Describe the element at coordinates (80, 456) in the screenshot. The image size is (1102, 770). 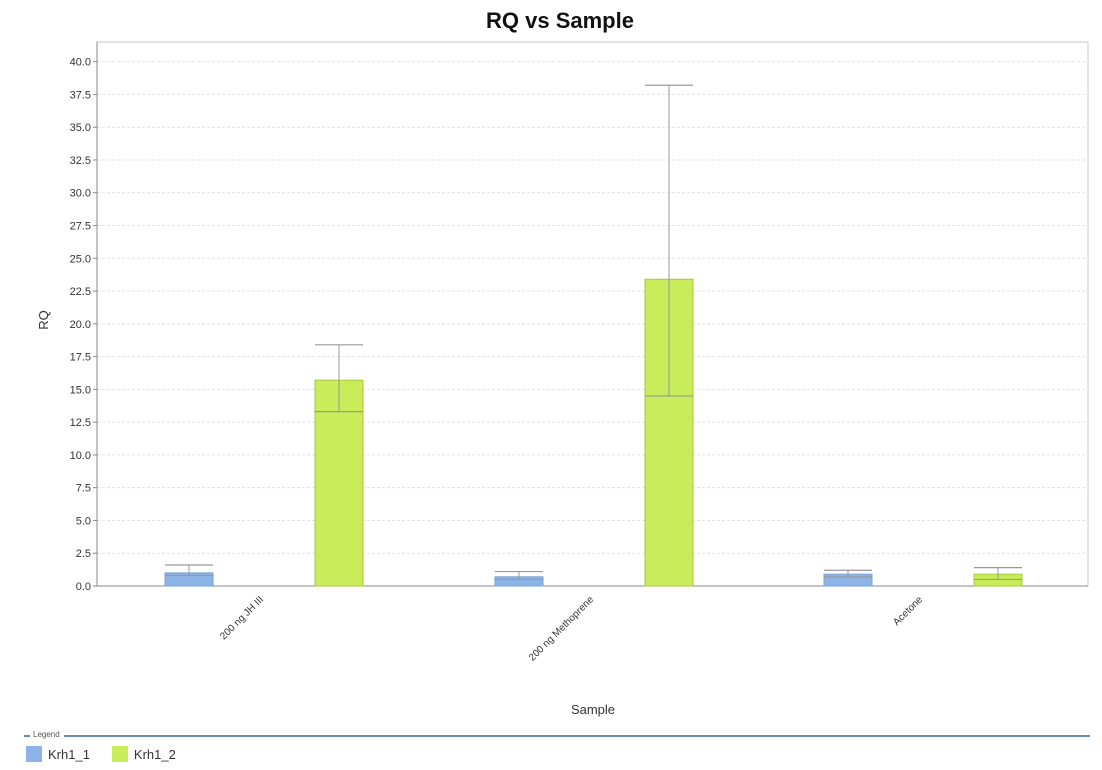
I see `y-tick-label: 10.0` at that location.